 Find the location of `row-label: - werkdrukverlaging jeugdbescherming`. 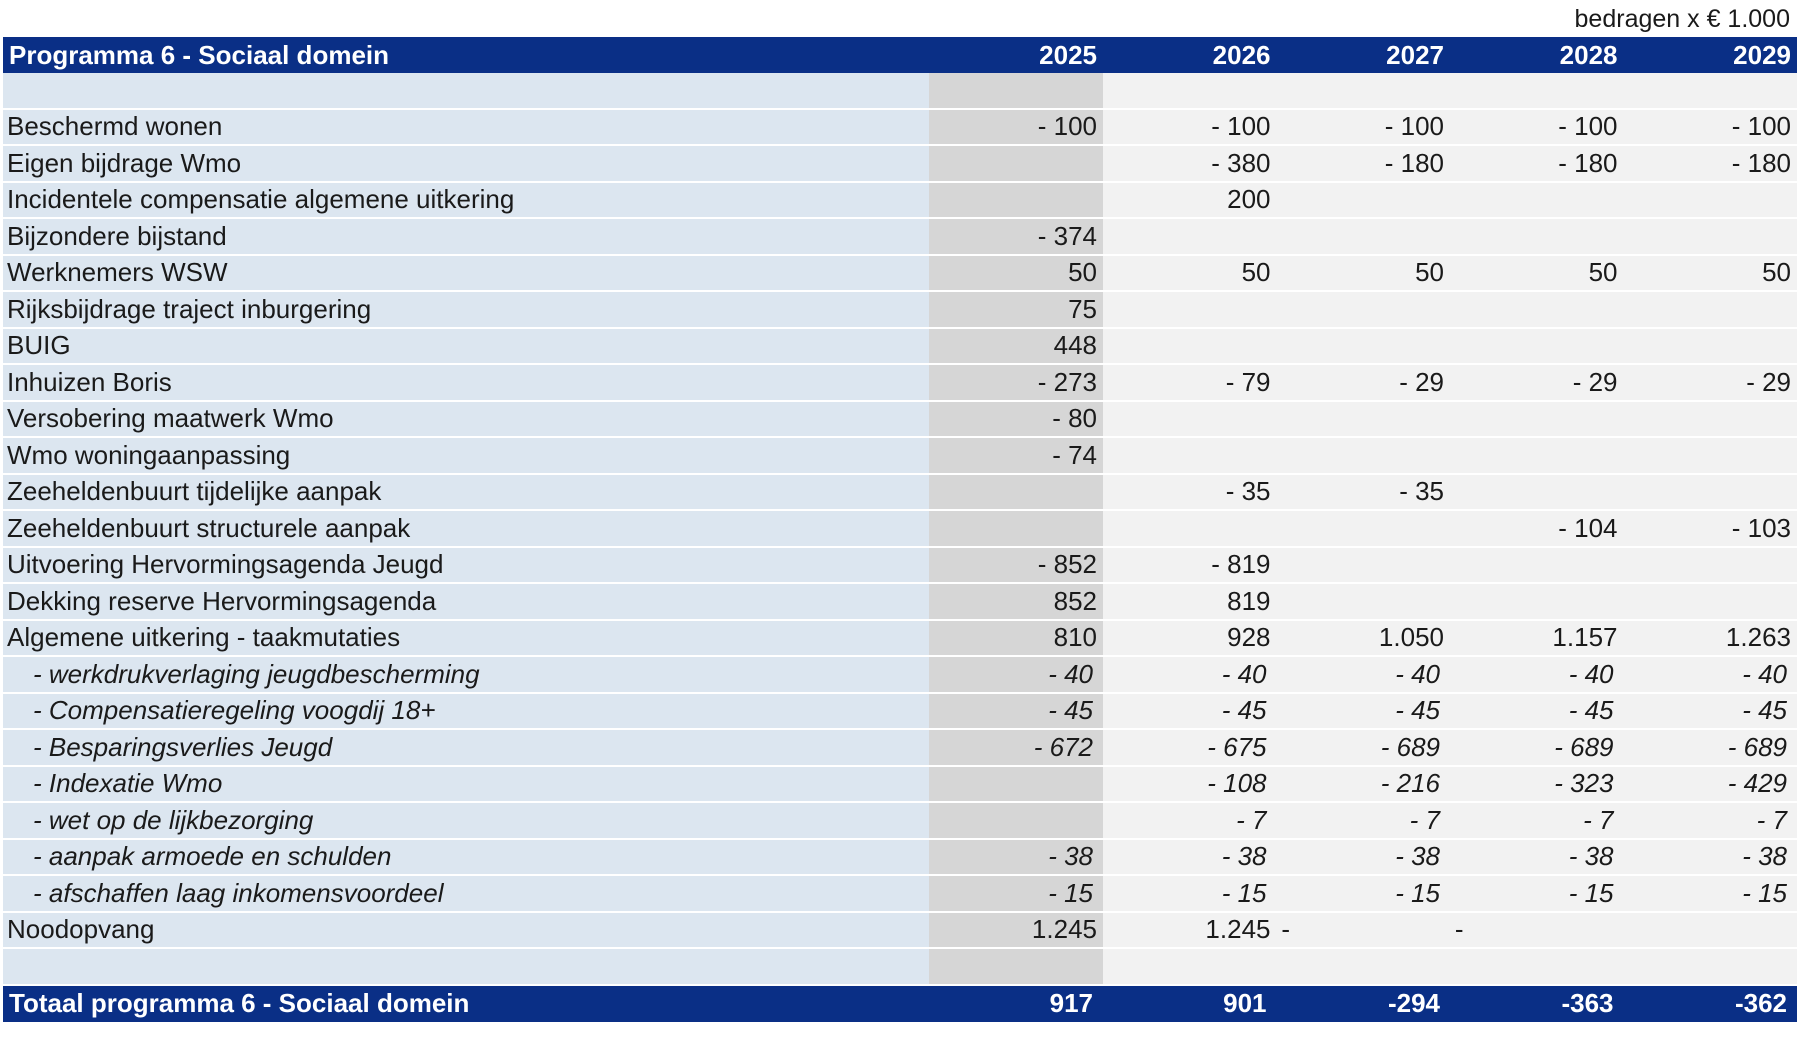

row-label: - werkdrukverlaging jeugdbescherming is located at coordinates (466, 675).